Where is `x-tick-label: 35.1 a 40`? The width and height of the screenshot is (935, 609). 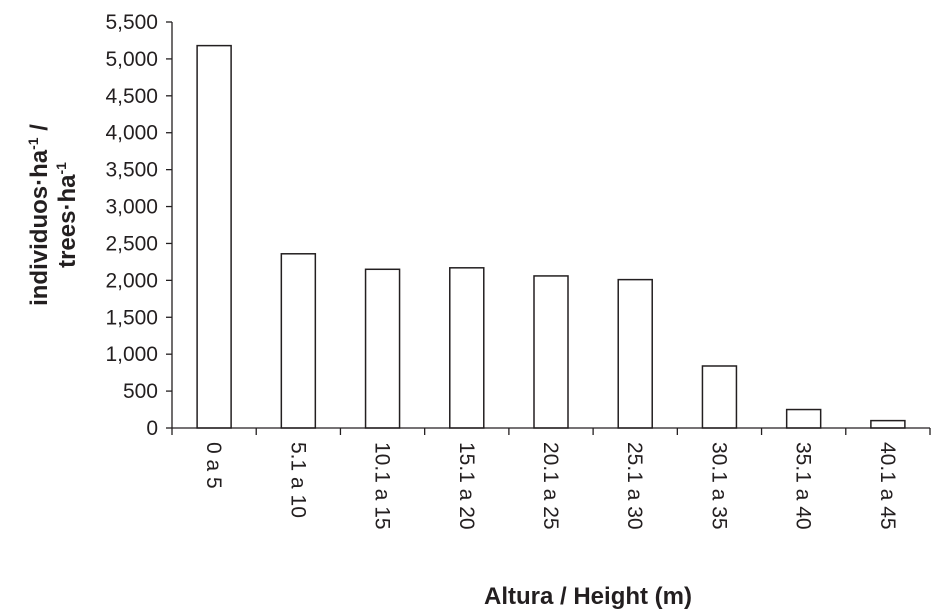
x-tick-label: 35.1 a 40 is located at coordinates (803, 486).